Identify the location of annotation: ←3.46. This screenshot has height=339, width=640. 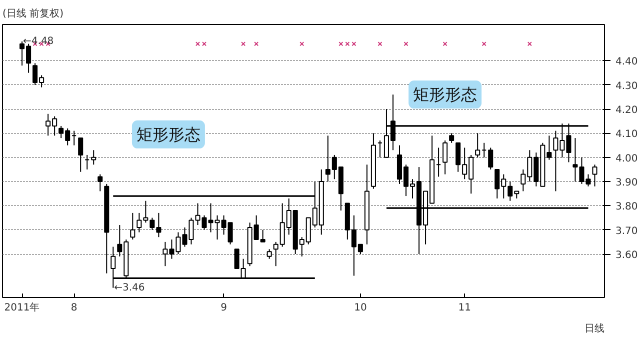
(129, 288).